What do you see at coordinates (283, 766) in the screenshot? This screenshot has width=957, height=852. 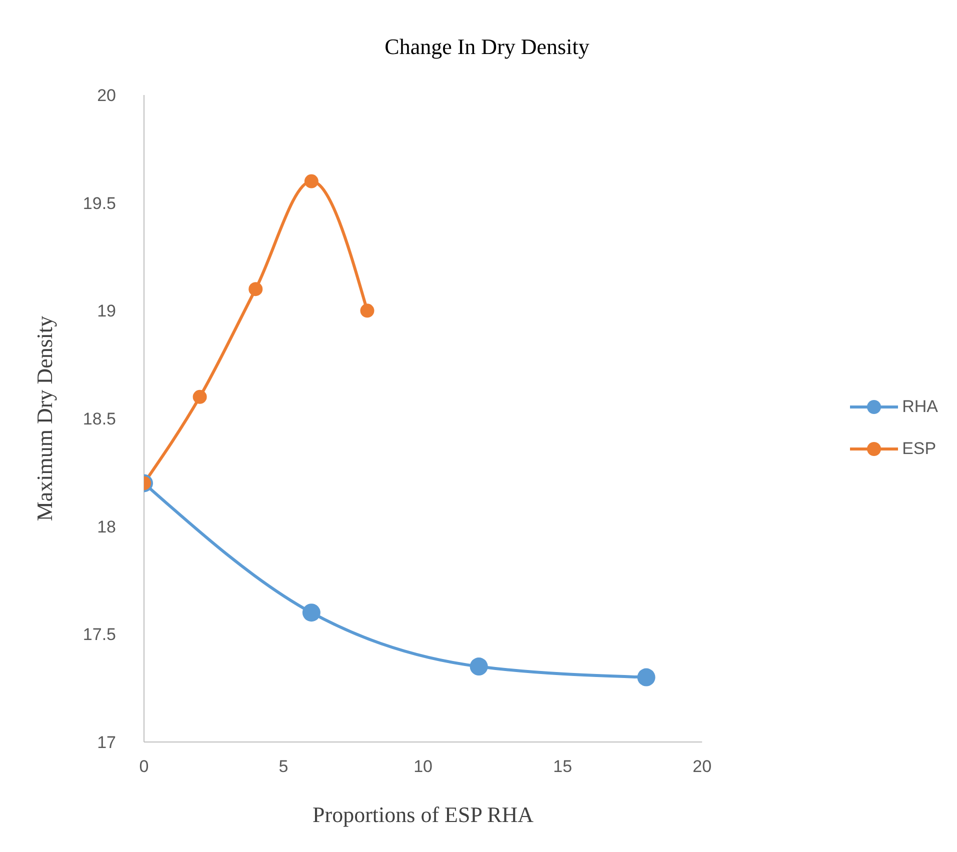 I see `x-tick-label: 5` at bounding box center [283, 766].